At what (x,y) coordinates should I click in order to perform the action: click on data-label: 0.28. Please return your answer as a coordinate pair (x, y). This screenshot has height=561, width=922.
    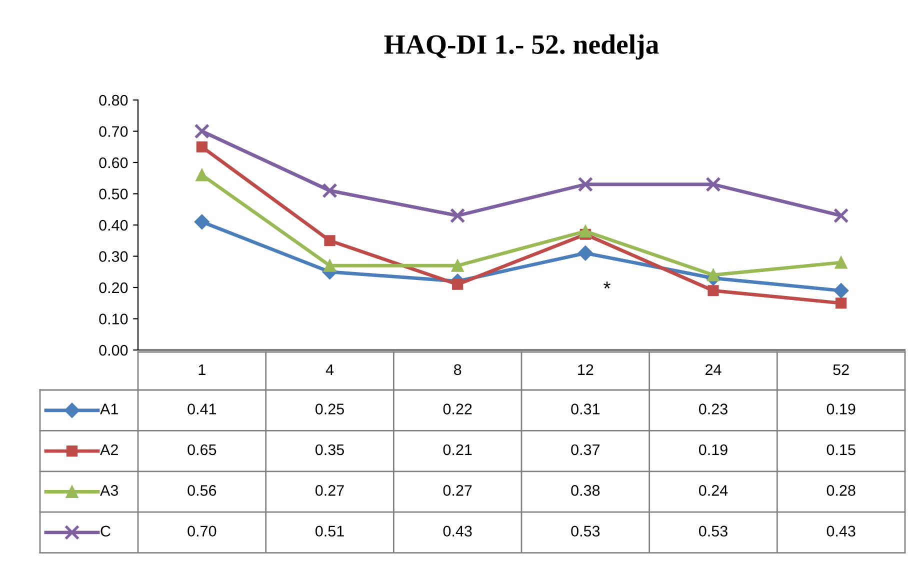
    Looking at the image, I should click on (841, 490).